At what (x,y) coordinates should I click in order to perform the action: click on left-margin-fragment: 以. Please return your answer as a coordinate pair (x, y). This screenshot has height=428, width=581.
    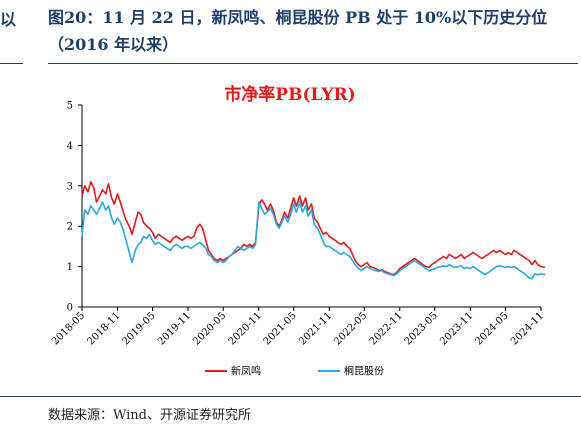
    Looking at the image, I should click on (8, 19).